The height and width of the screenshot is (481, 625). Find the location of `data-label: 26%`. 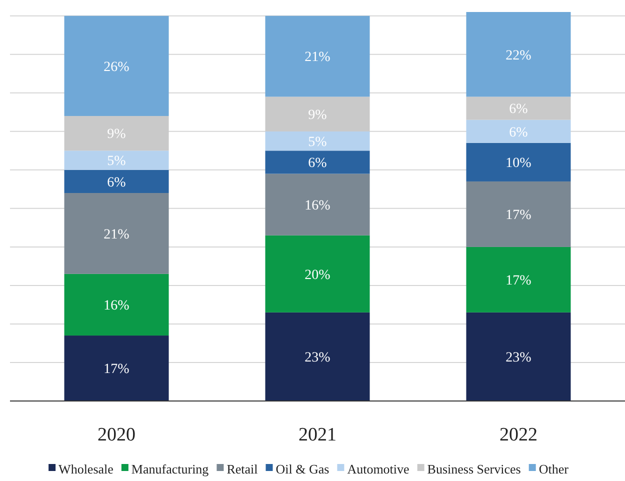

data-label: 26% is located at coordinates (117, 67).